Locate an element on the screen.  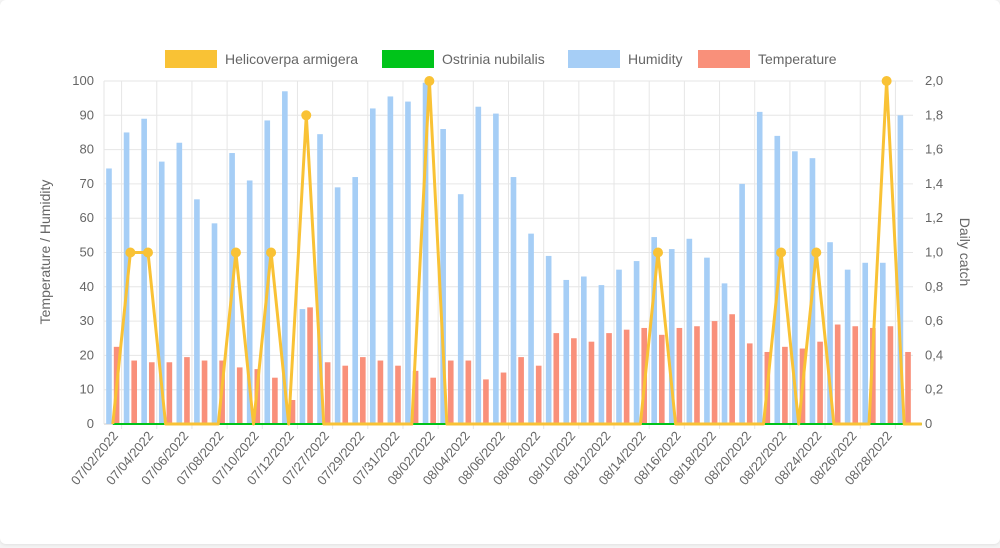
y-left-tick-label: 40 is located at coordinates (87, 286).